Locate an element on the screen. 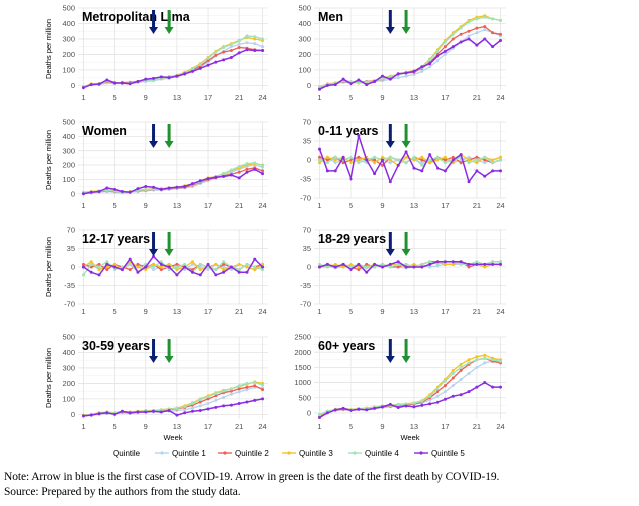 The height and width of the screenshot is (506, 639). legend-item-quintile-1: Quintile 1 is located at coordinates (180, 453).